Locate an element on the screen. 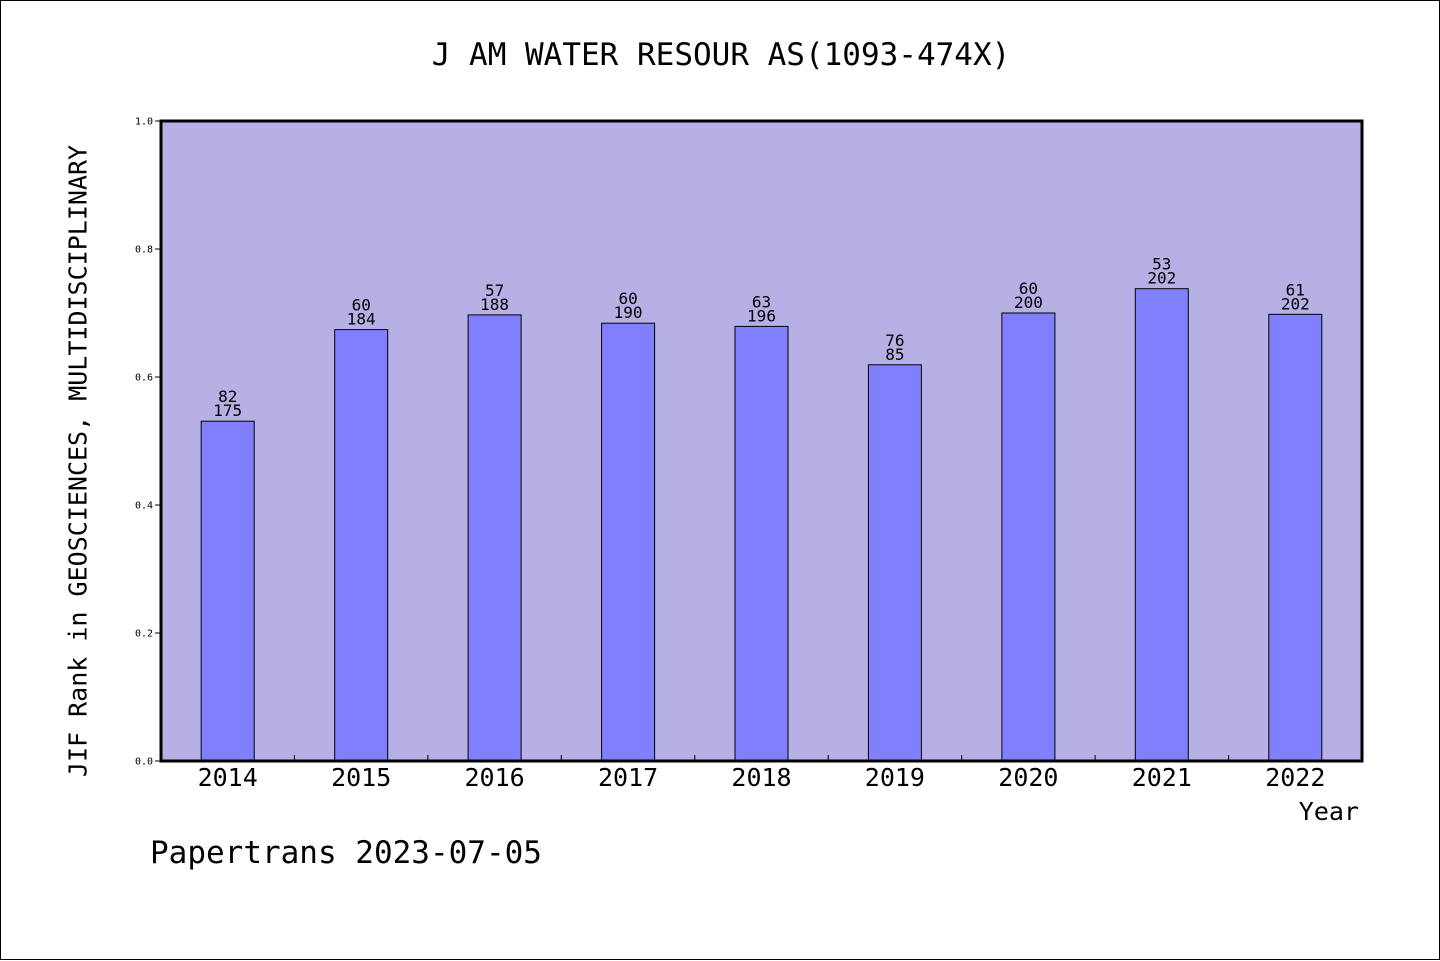  y-tick-label: 0.4 is located at coordinates (144, 506).